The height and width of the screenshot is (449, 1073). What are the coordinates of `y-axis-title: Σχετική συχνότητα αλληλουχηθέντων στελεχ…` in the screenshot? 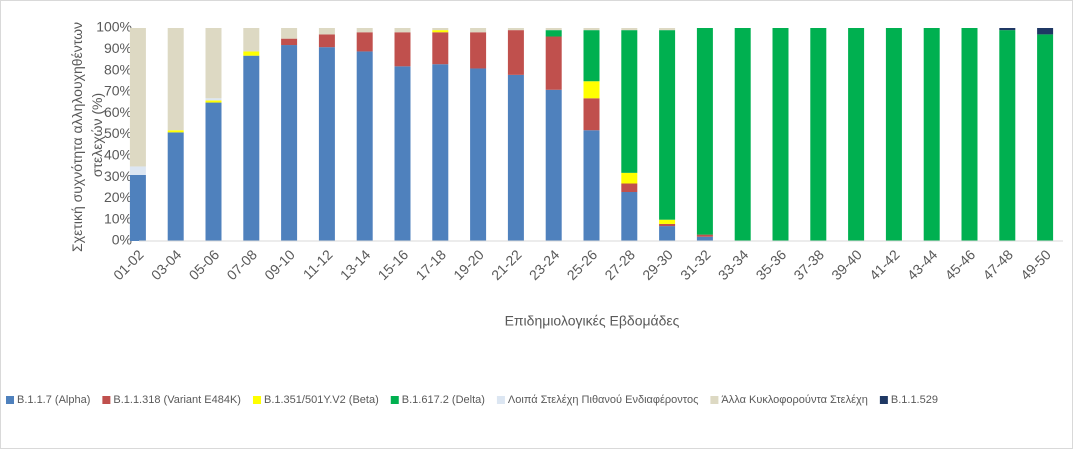 It's located at (87, 135).